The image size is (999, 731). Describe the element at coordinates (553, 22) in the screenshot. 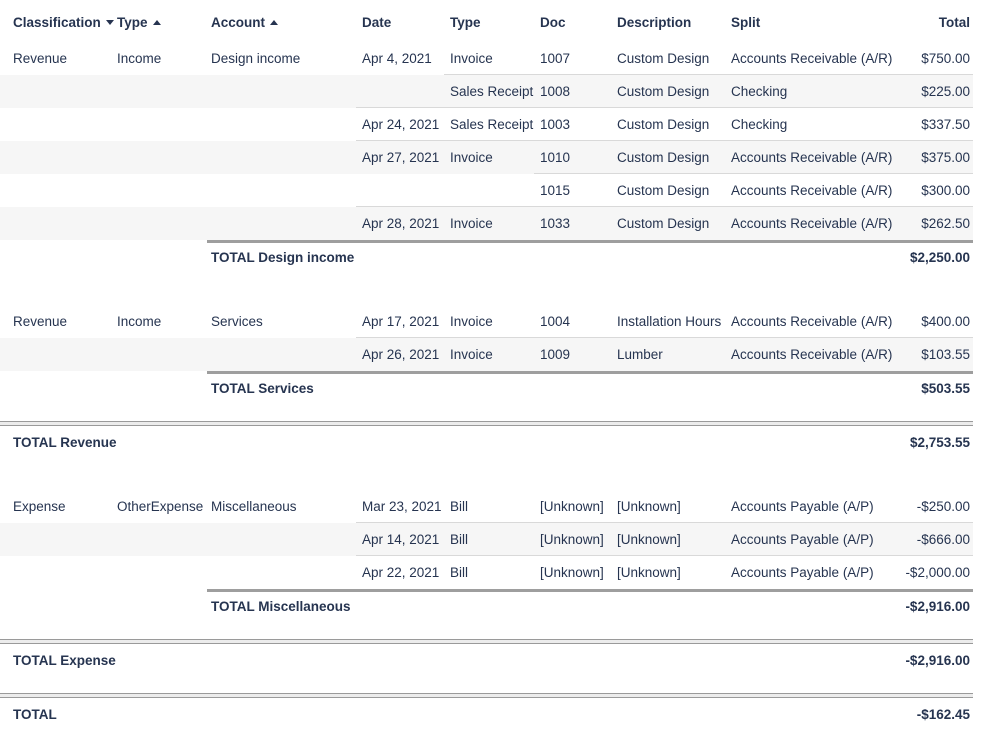

I see `column-header-doc: Doc` at that location.